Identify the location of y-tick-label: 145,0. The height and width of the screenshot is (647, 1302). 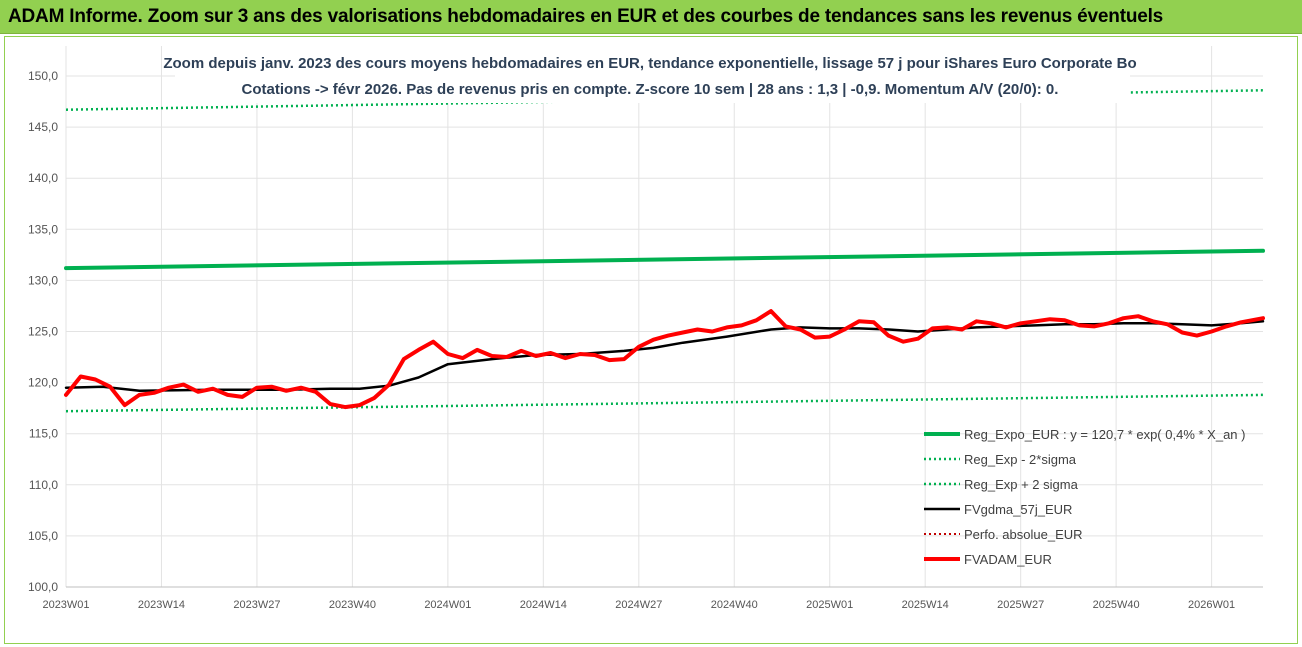
(43, 127).